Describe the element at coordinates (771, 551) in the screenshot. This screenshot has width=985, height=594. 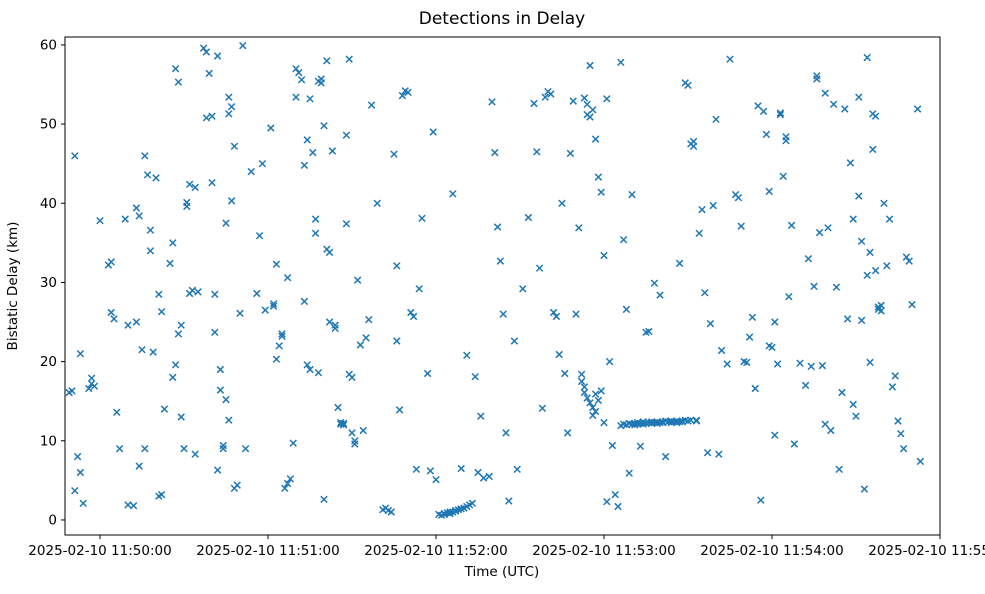
I see `x-tick-label: 2025-02-10 11:54:00` at that location.